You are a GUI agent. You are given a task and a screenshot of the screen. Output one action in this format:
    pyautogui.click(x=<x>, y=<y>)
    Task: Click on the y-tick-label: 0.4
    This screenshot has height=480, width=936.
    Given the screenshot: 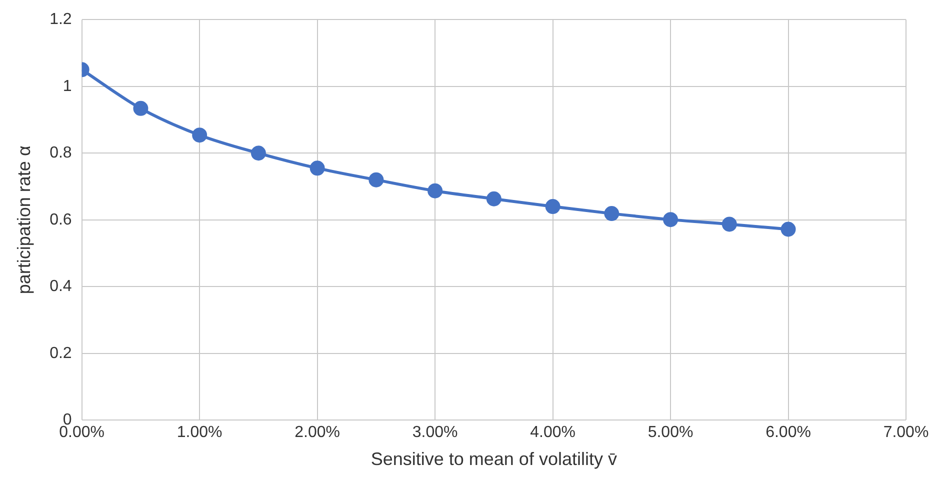 What is the action you would take?
    pyautogui.click(x=61, y=287)
    